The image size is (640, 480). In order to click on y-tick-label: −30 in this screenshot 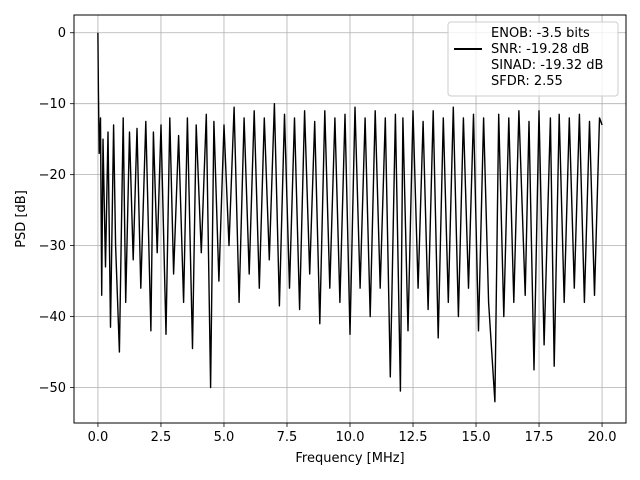, I will do `click(52, 246)`.